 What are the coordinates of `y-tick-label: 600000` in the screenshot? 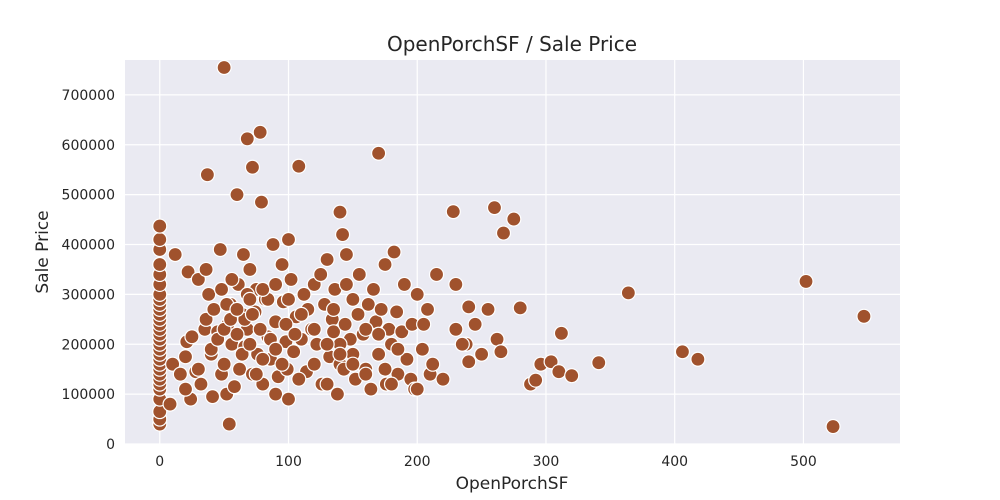 It's located at (88, 146).